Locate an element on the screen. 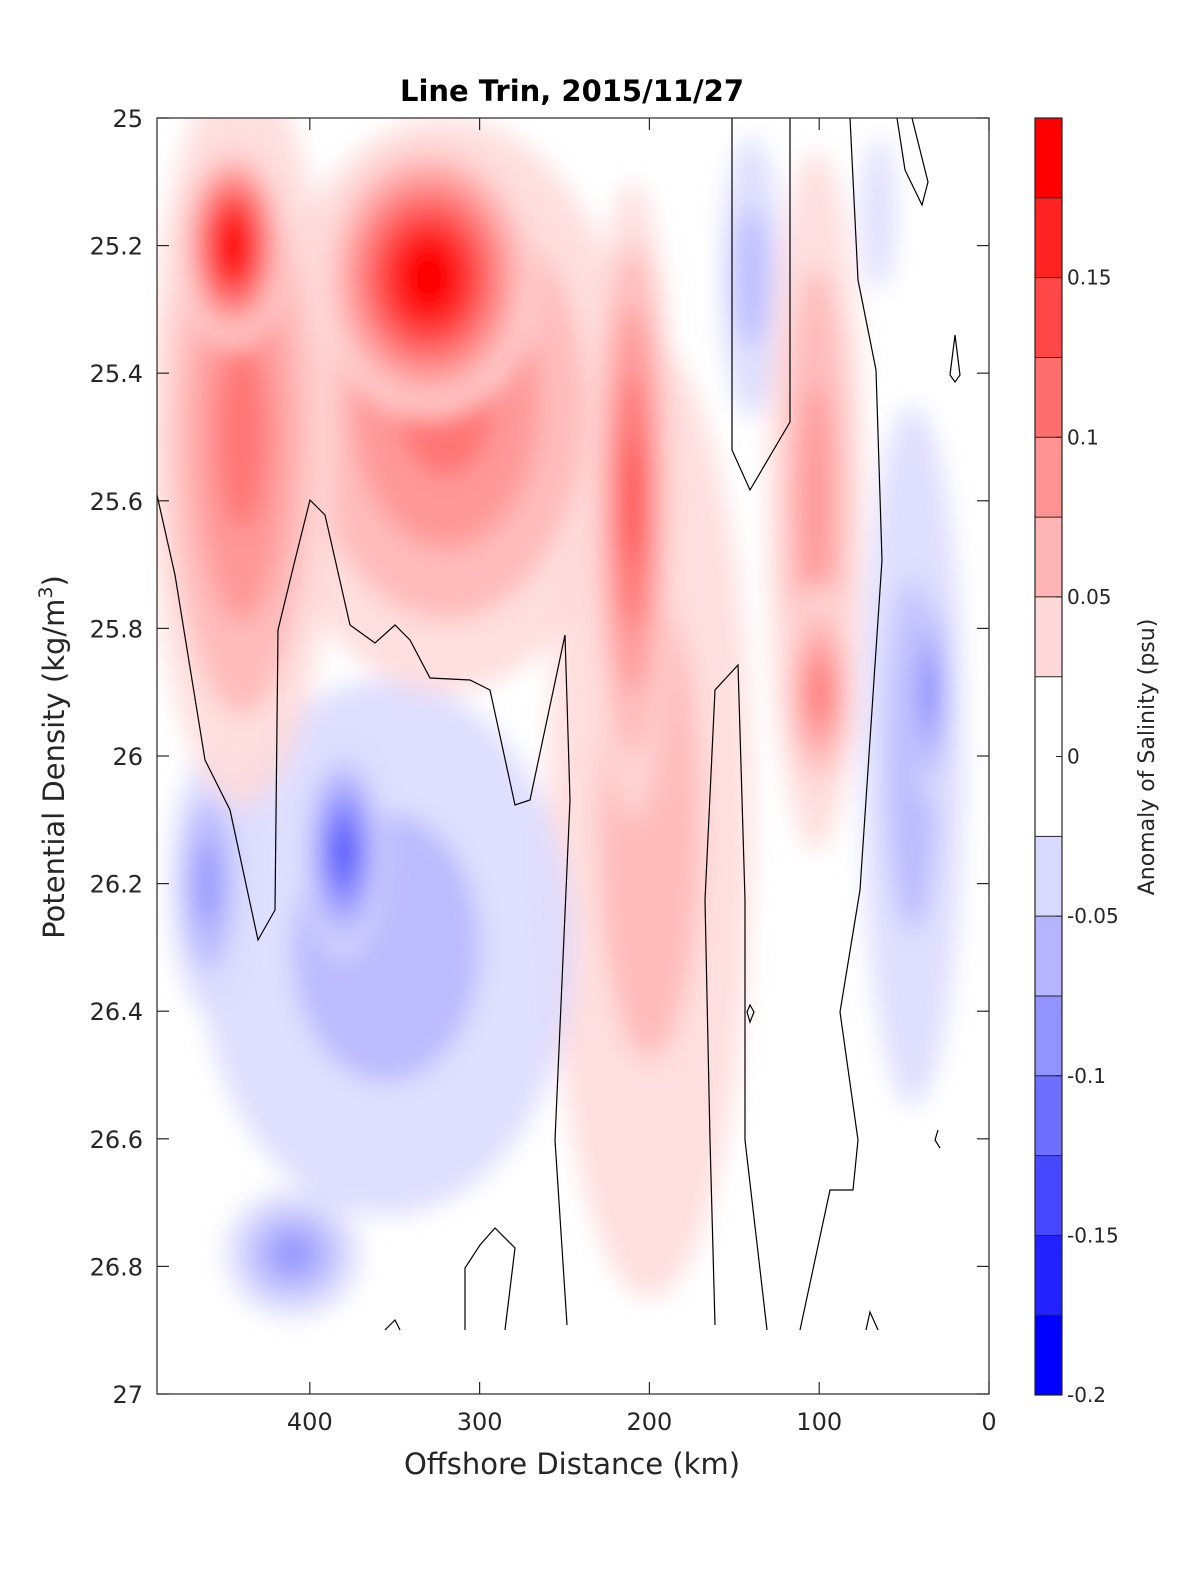 The width and height of the screenshot is (1200, 1575). x-tick-label: 100 is located at coordinates (819, 1422).